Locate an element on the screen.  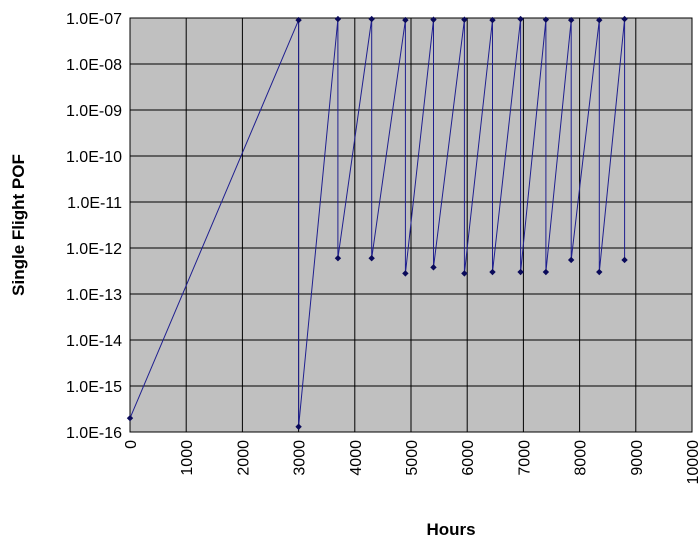
y-tick-label: 1.0E-10 is located at coordinates (94, 157).